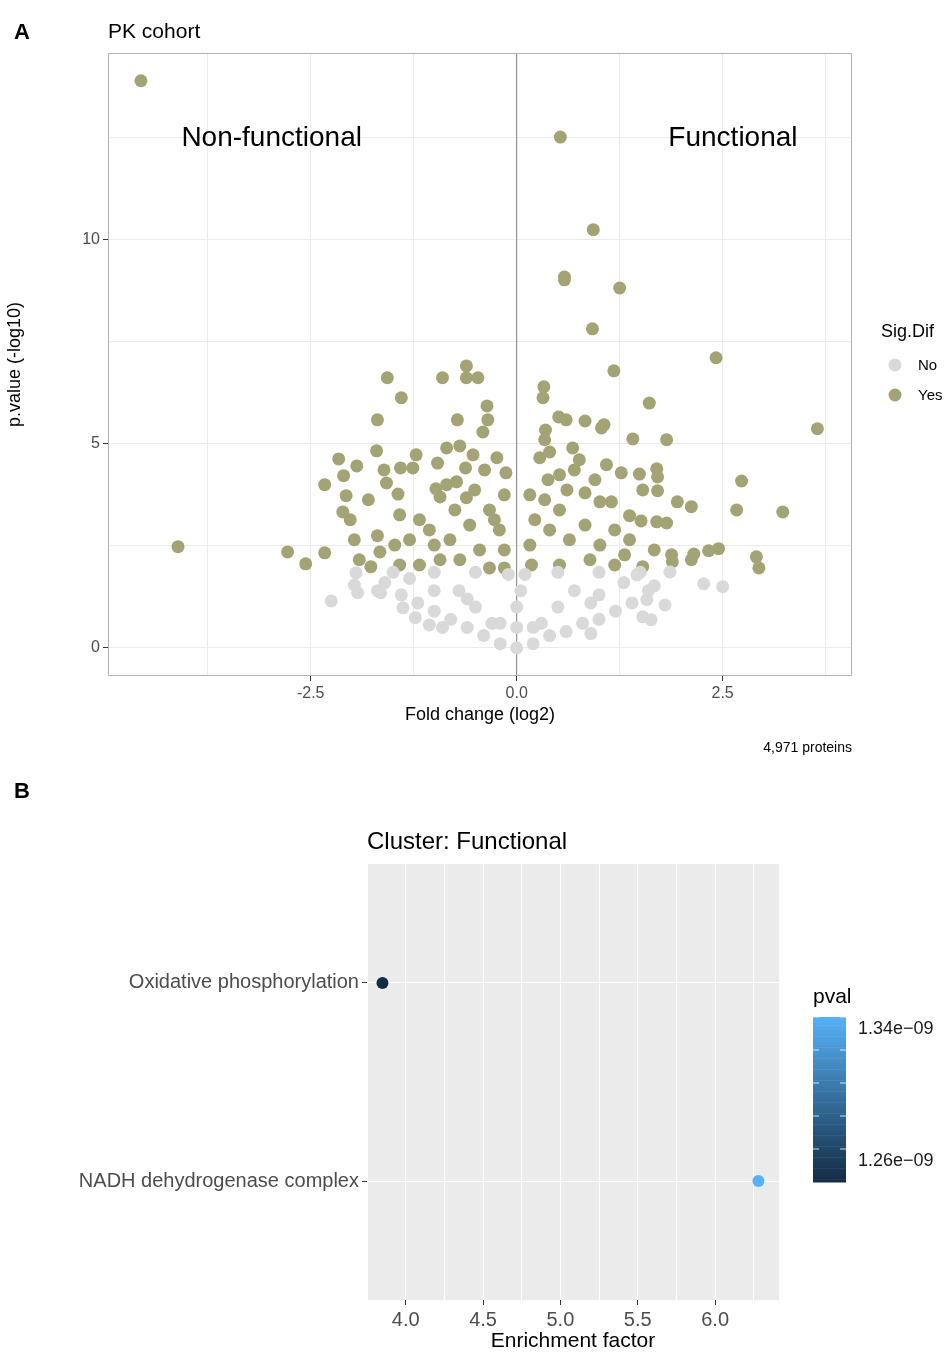 This screenshot has width=946, height=1358. What do you see at coordinates (405, 1318) in the screenshot?
I see `x-tick-label: 4.0` at bounding box center [405, 1318].